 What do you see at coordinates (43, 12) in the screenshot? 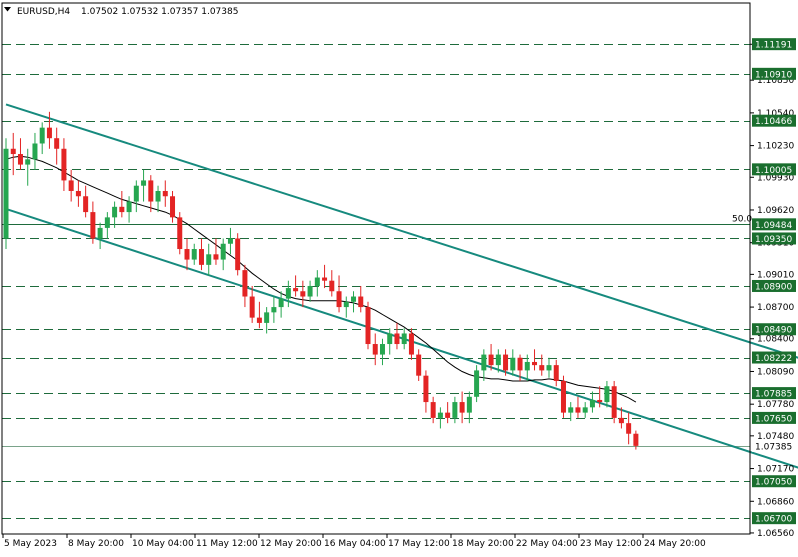
I see `symbol-timeframe: EURUSD,H4` at bounding box center [43, 12].